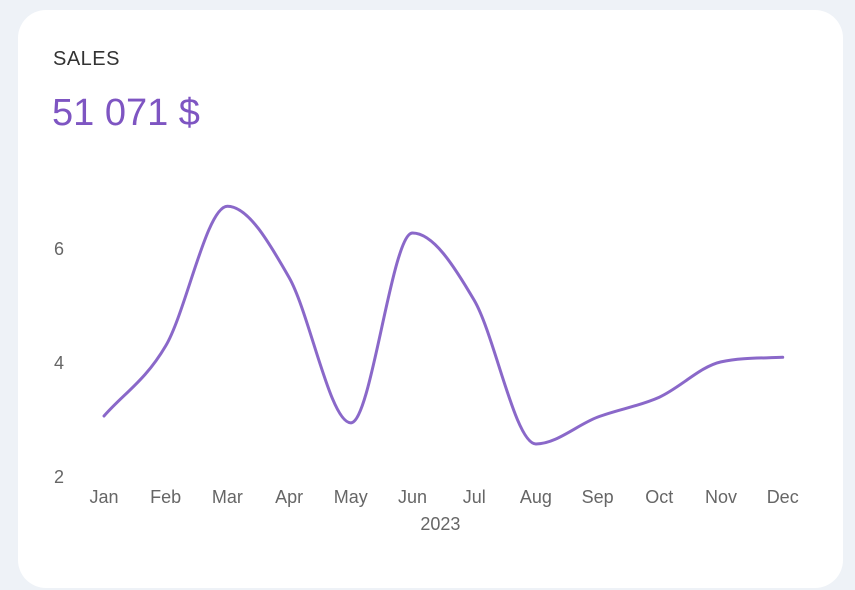  What do you see at coordinates (165, 497) in the screenshot?
I see `x-tick-label: Feb` at bounding box center [165, 497].